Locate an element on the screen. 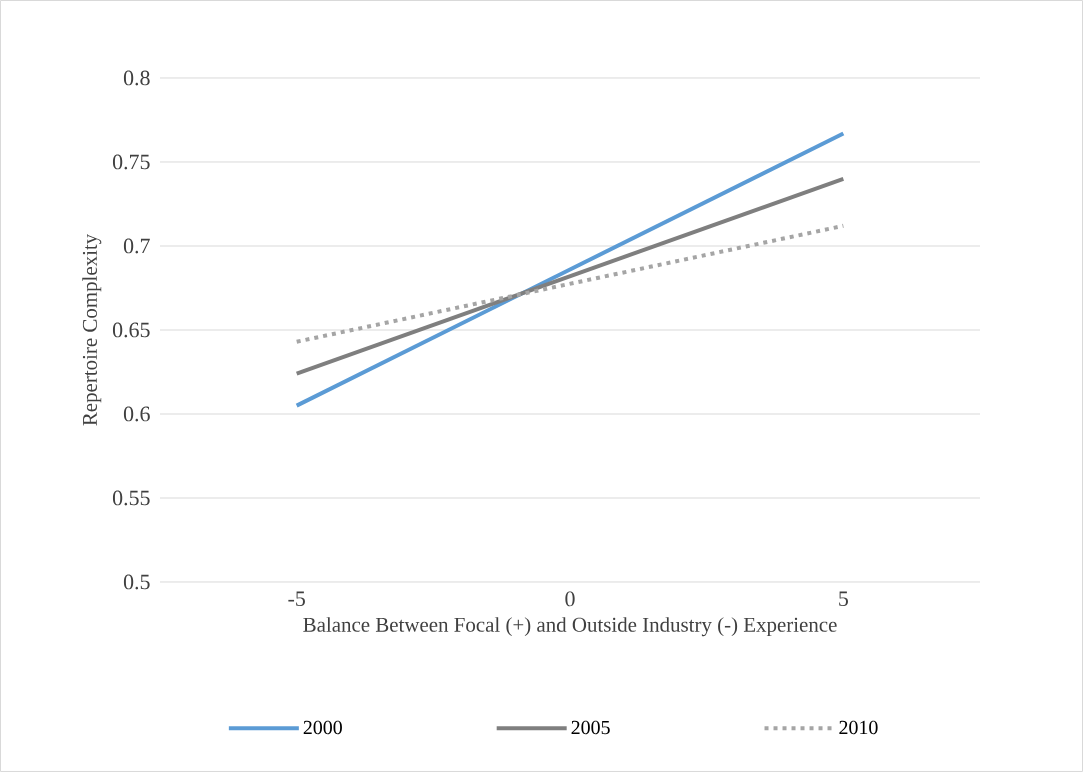 This screenshot has height=772, width=1083. y-axis-title: Repertoire Complexity is located at coordinates (92, 329).